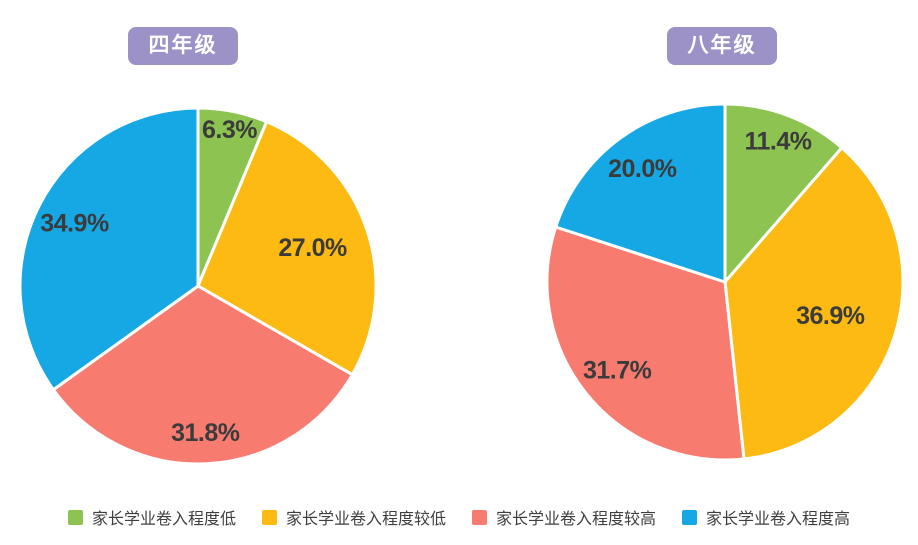 The image size is (918, 545). What do you see at coordinates (269, 517) in the screenshot?
I see `legend-swatch-slightly-low` at bounding box center [269, 517].